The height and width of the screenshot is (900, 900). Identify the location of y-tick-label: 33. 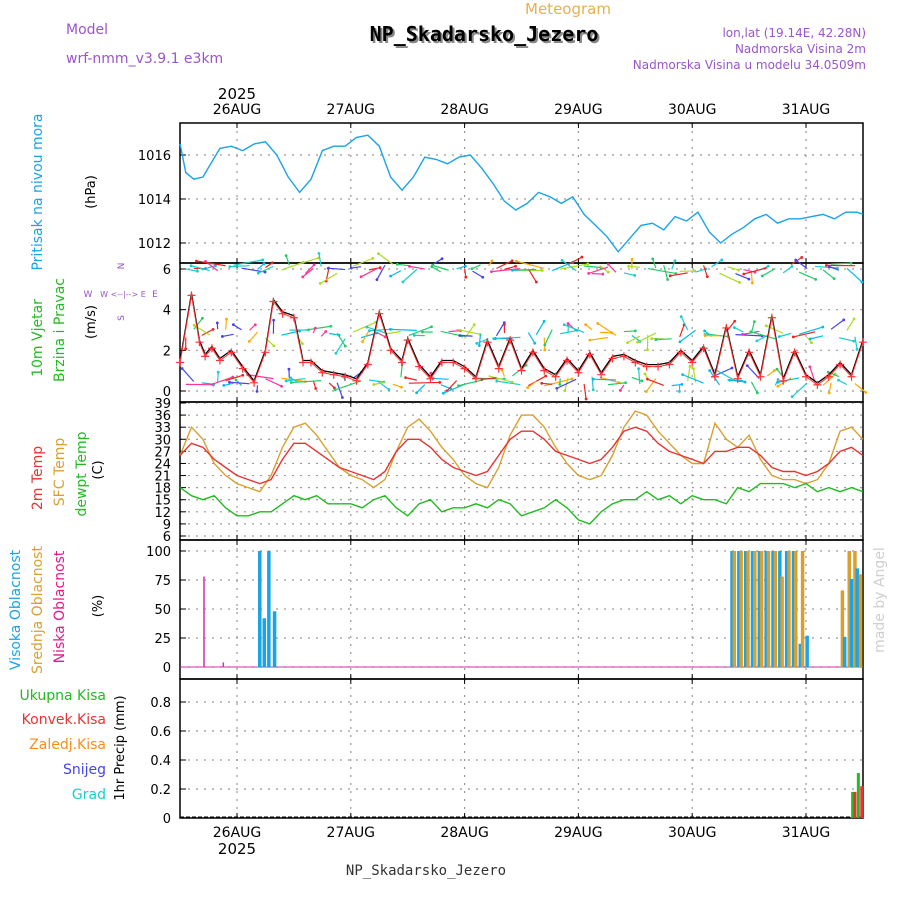
(162, 428).